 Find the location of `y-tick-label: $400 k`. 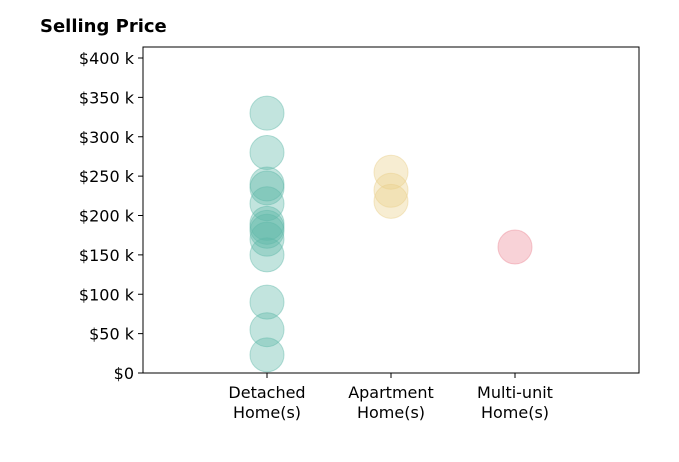

y-tick-label: $400 k is located at coordinates (107, 58).